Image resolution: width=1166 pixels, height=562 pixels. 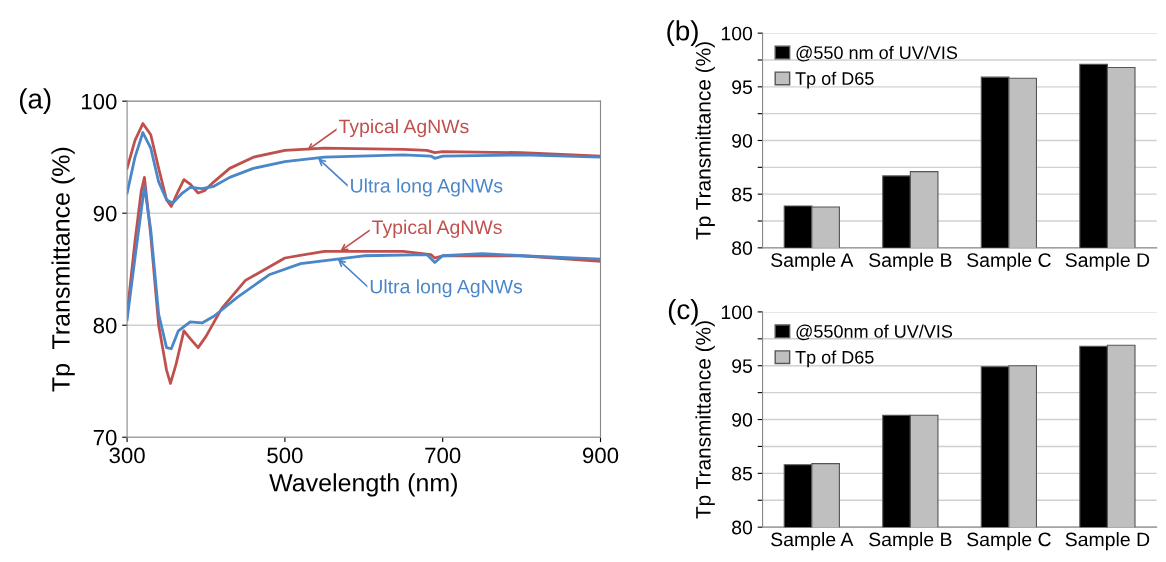 What do you see at coordinates (127, 455) in the screenshot?
I see `x-tick-label: 300` at bounding box center [127, 455].